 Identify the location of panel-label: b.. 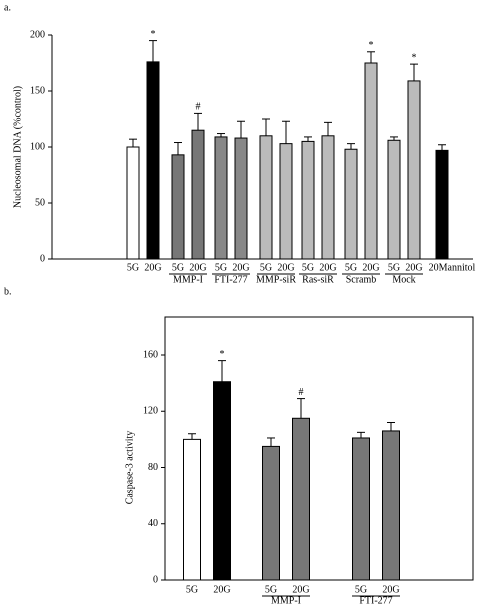
(8, 291).